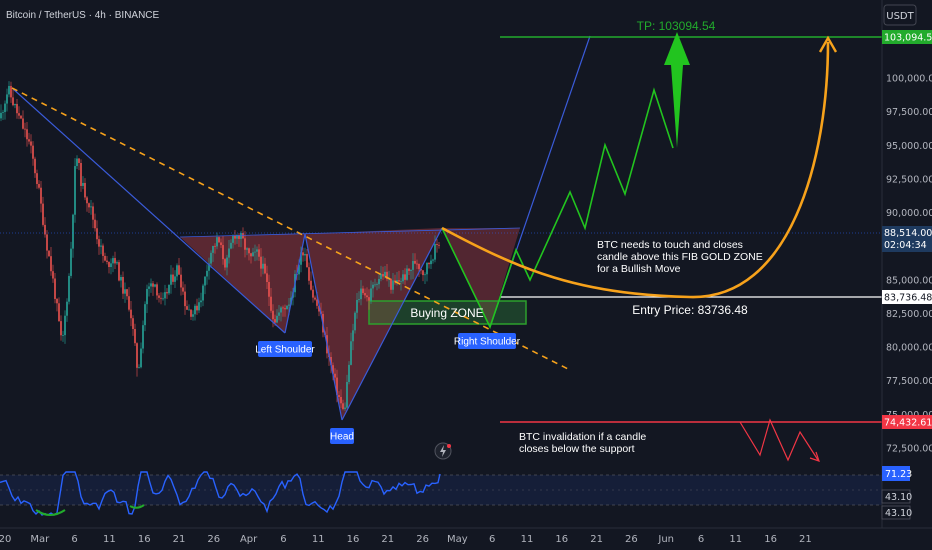 Image resolution: width=932 pixels, height=550 pixels. I want to click on currency-button-label: USDT, so click(900, 16).